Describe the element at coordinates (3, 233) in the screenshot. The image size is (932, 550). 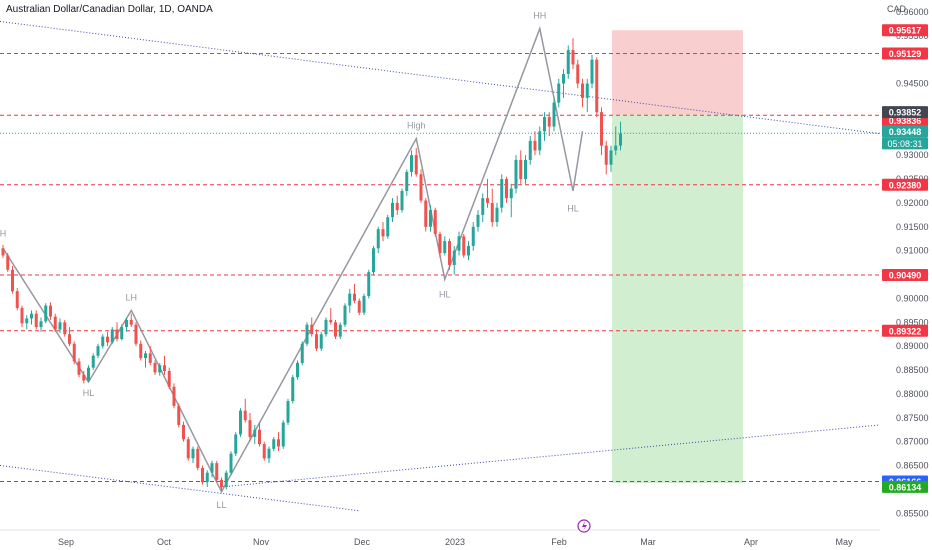
I see `swing-label: H` at that location.